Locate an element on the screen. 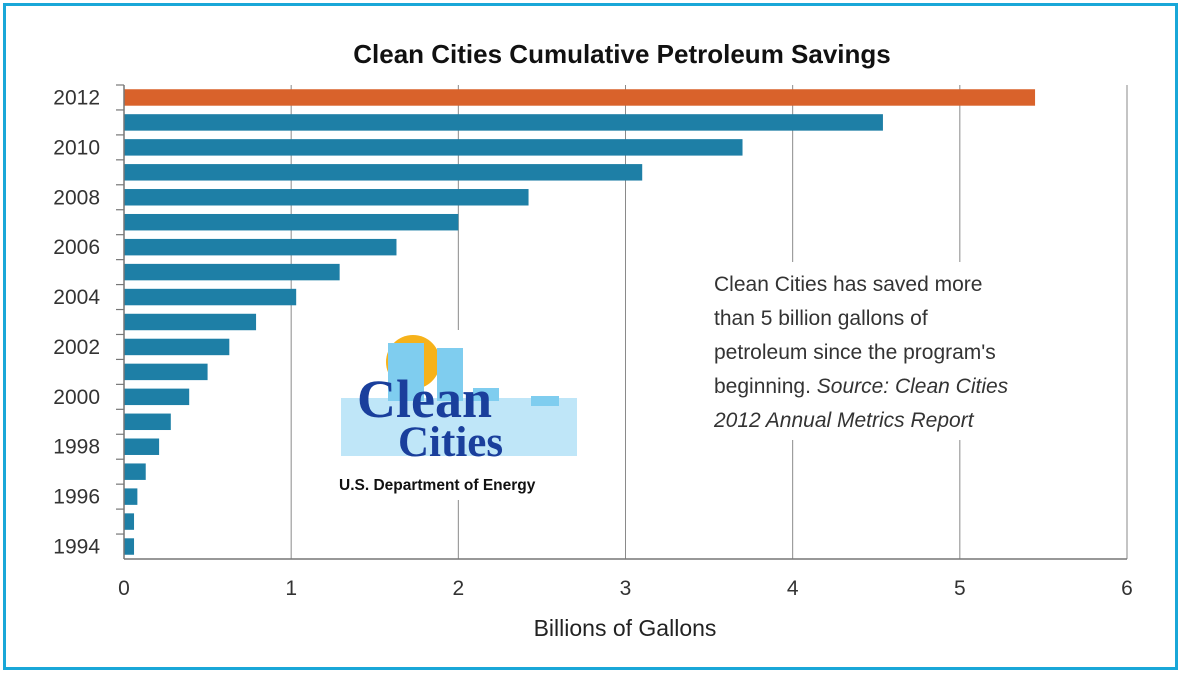  x-tick-label-2: 2 is located at coordinates (458, 588).